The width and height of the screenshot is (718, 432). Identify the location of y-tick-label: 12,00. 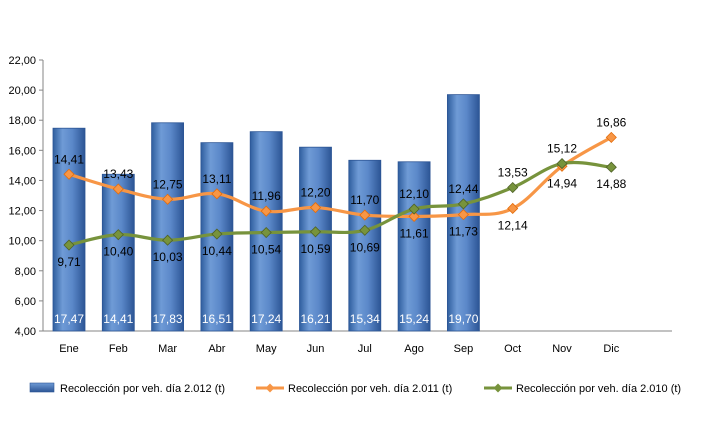
(22, 212).